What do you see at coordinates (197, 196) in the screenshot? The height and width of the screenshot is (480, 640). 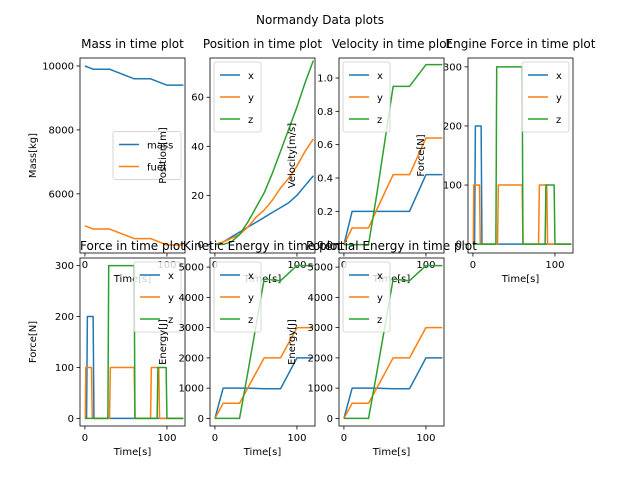 I see `y-tick-label: 20` at bounding box center [197, 196].